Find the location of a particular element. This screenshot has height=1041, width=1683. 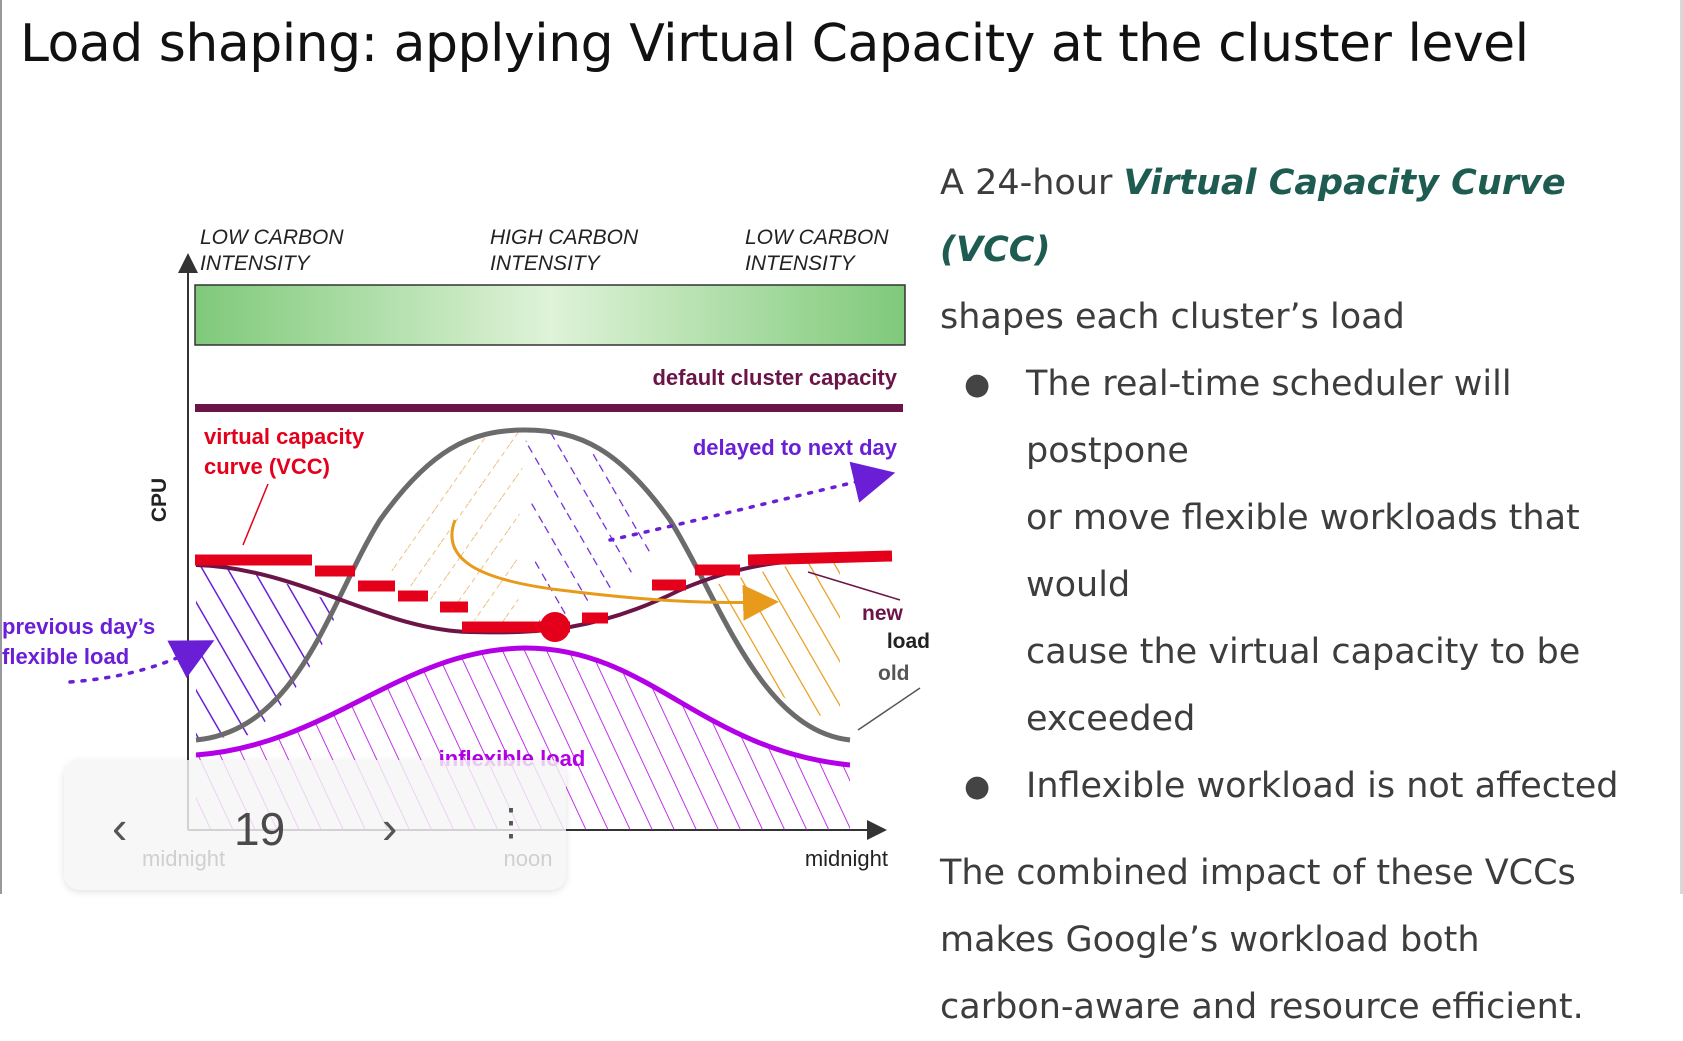

bullet-line: cause the virtual capacity to be is located at coordinates (1303, 652).